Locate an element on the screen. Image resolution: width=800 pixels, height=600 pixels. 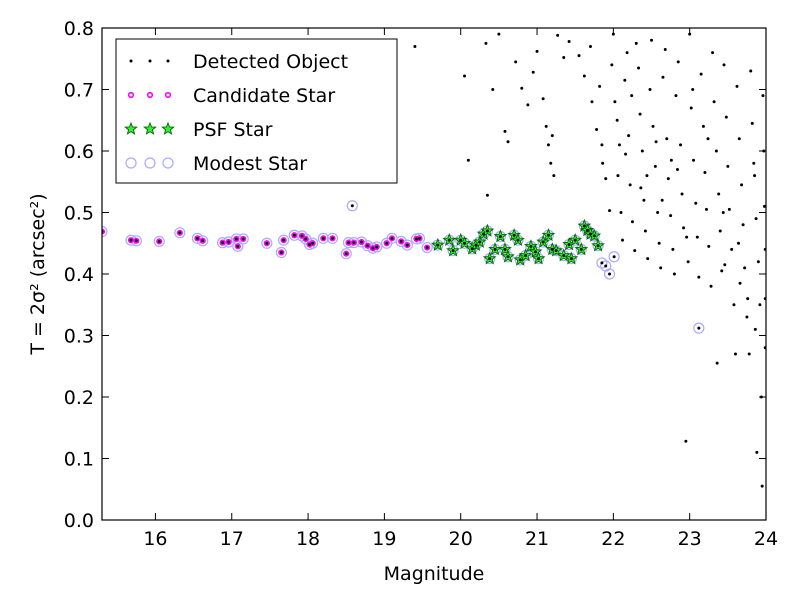
x-axis-label: Magnitude is located at coordinates (434, 574).